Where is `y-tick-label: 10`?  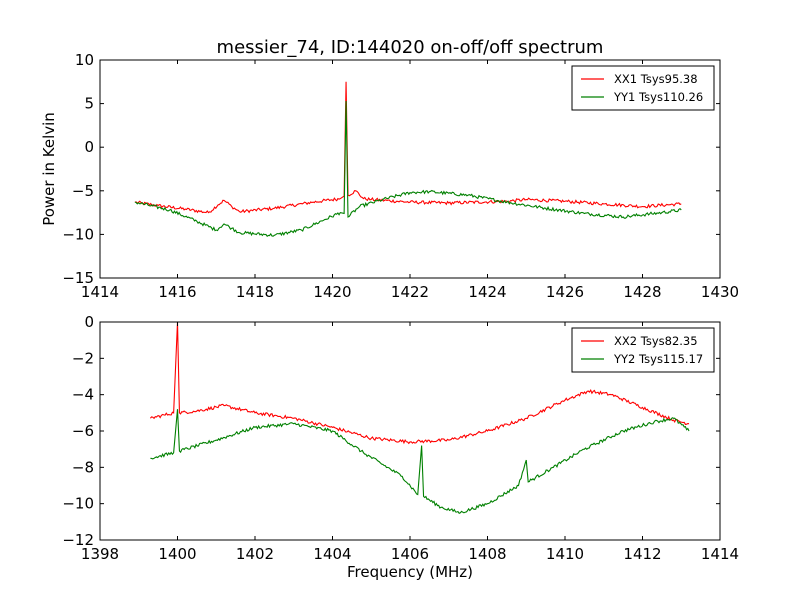 y-tick-label: 10 is located at coordinates (84, 60).